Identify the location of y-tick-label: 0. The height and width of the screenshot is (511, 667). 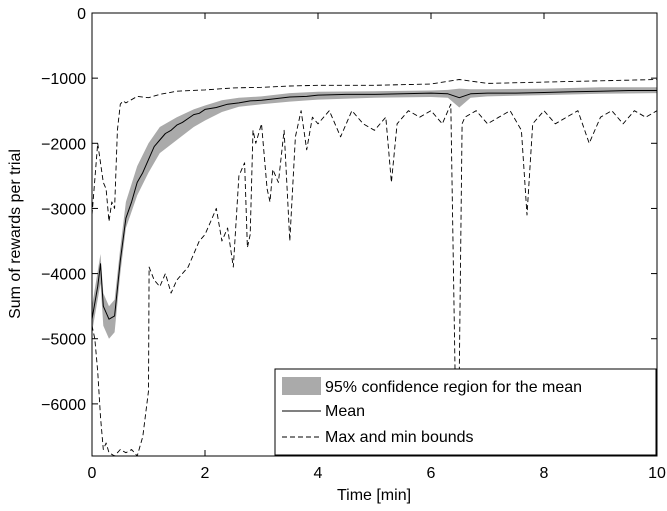
(81, 14).